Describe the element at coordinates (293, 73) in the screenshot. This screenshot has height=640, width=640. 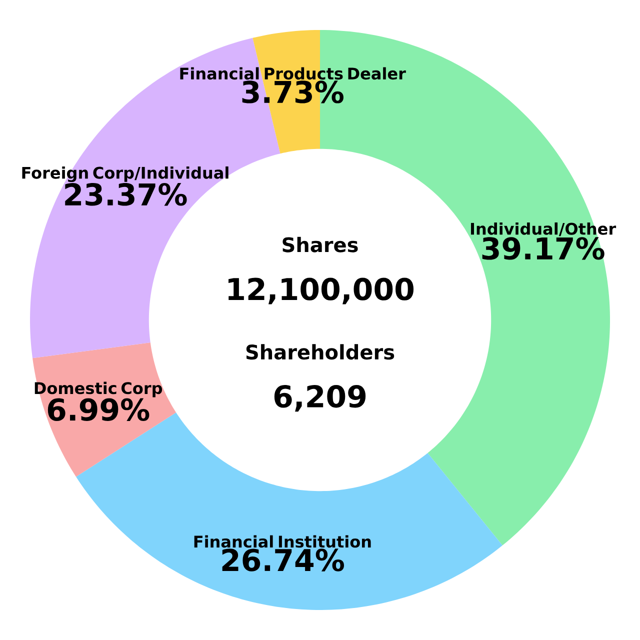
I see `slice-label: Financial Products Dealer` at that location.